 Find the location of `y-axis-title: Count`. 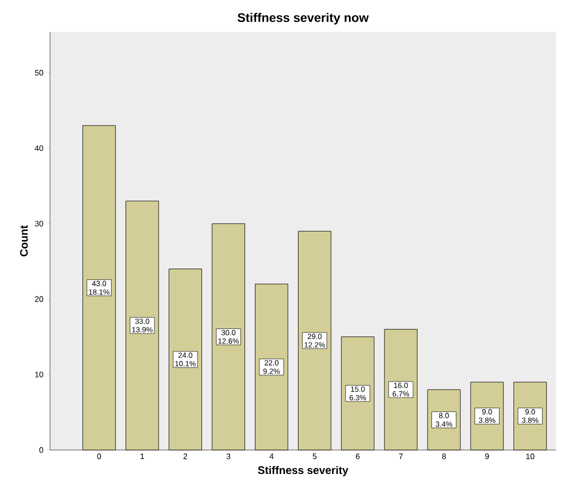

y-axis-title: Count is located at coordinates (24, 240).